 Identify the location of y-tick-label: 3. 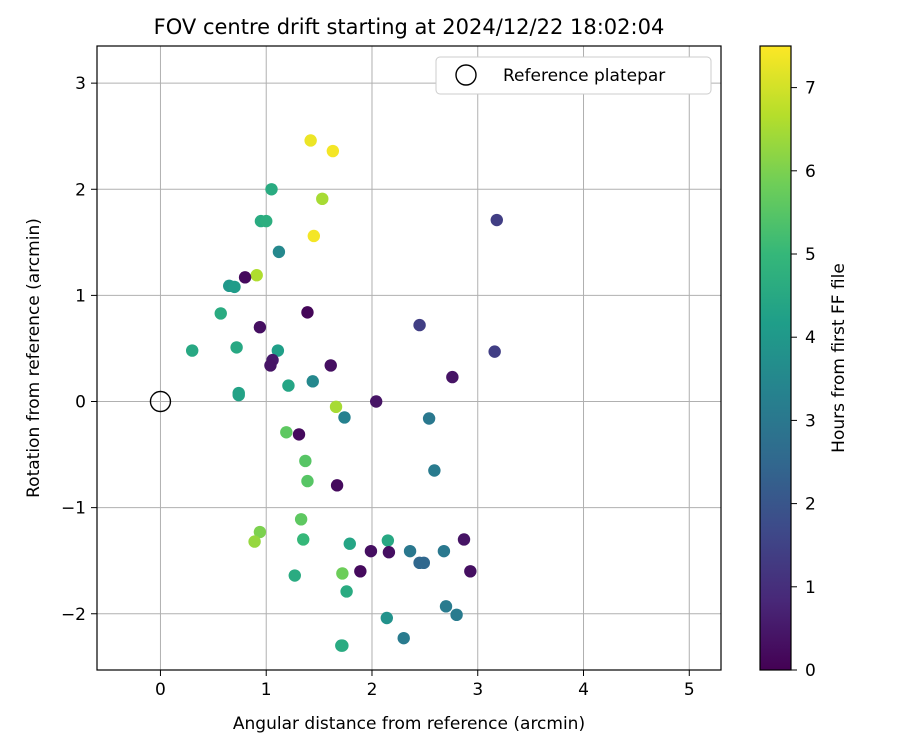
(80, 84).